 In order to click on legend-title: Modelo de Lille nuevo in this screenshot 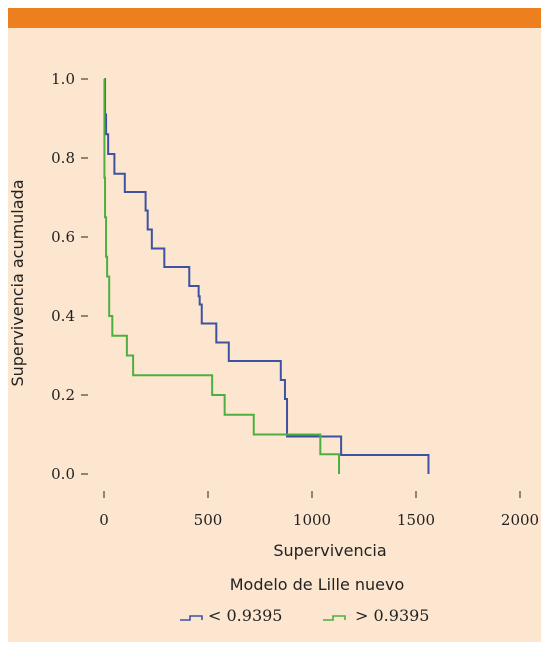, I will do `click(317, 584)`.